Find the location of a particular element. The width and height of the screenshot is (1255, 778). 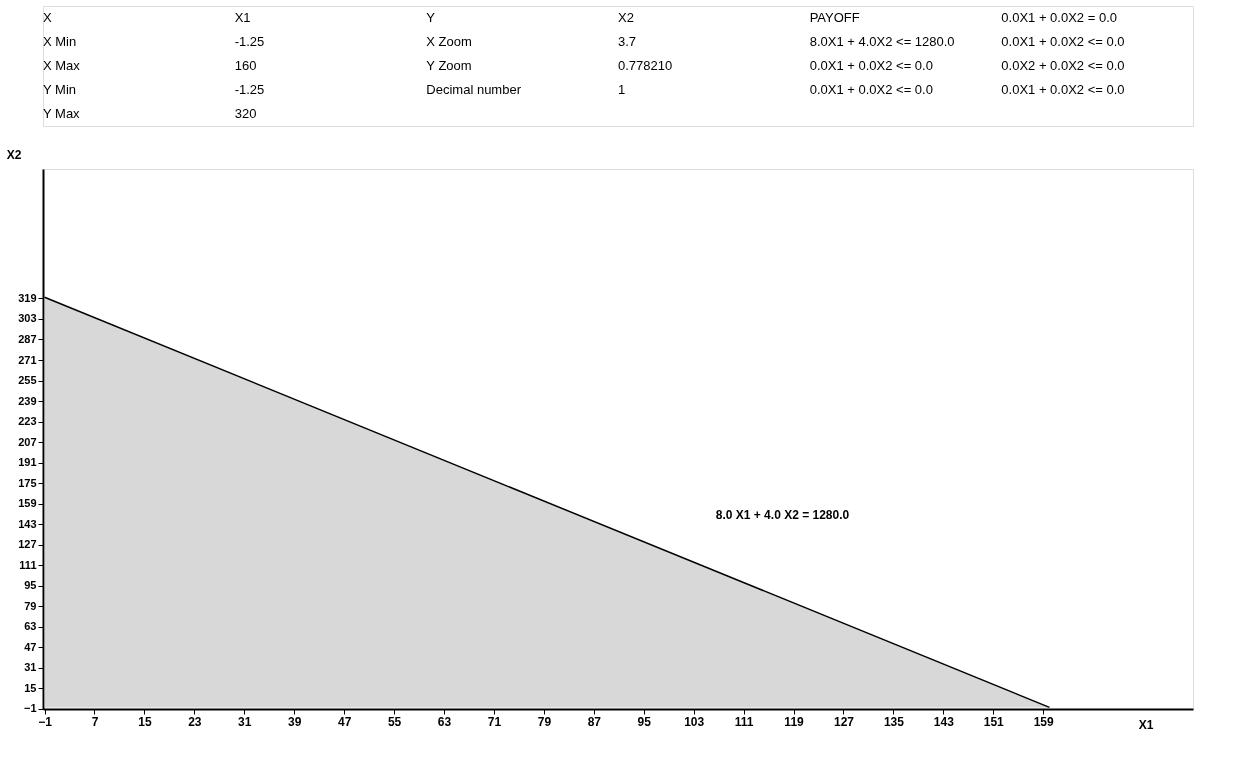

x-tick-label: 63 is located at coordinates (444, 721).